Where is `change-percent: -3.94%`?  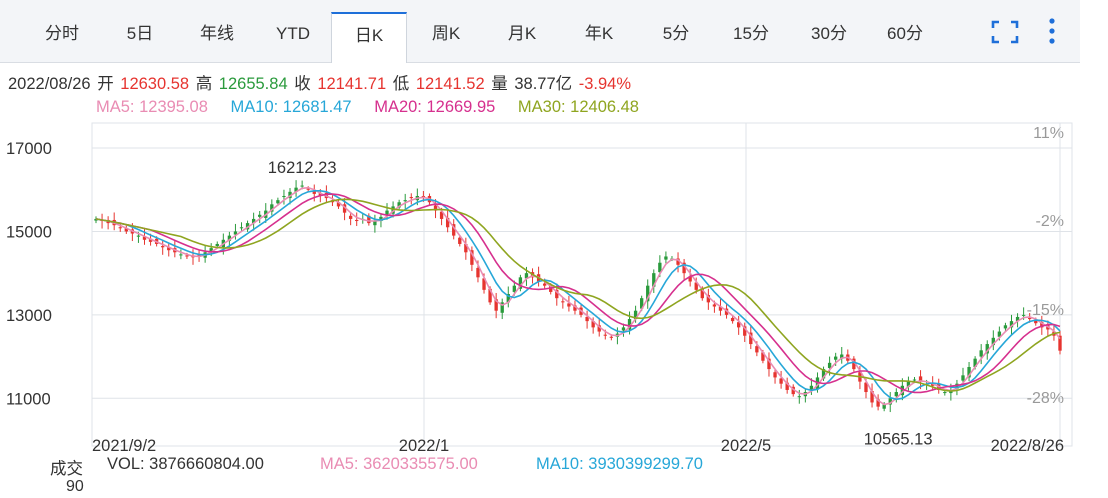 change-percent: -3.94% is located at coordinates (605, 84).